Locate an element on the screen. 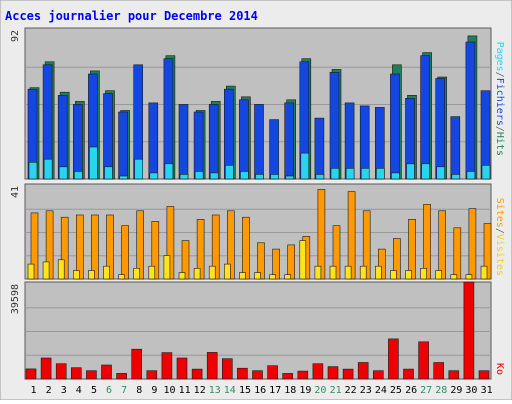  x-tick-label-day-2: 2 is located at coordinates (49, 390).